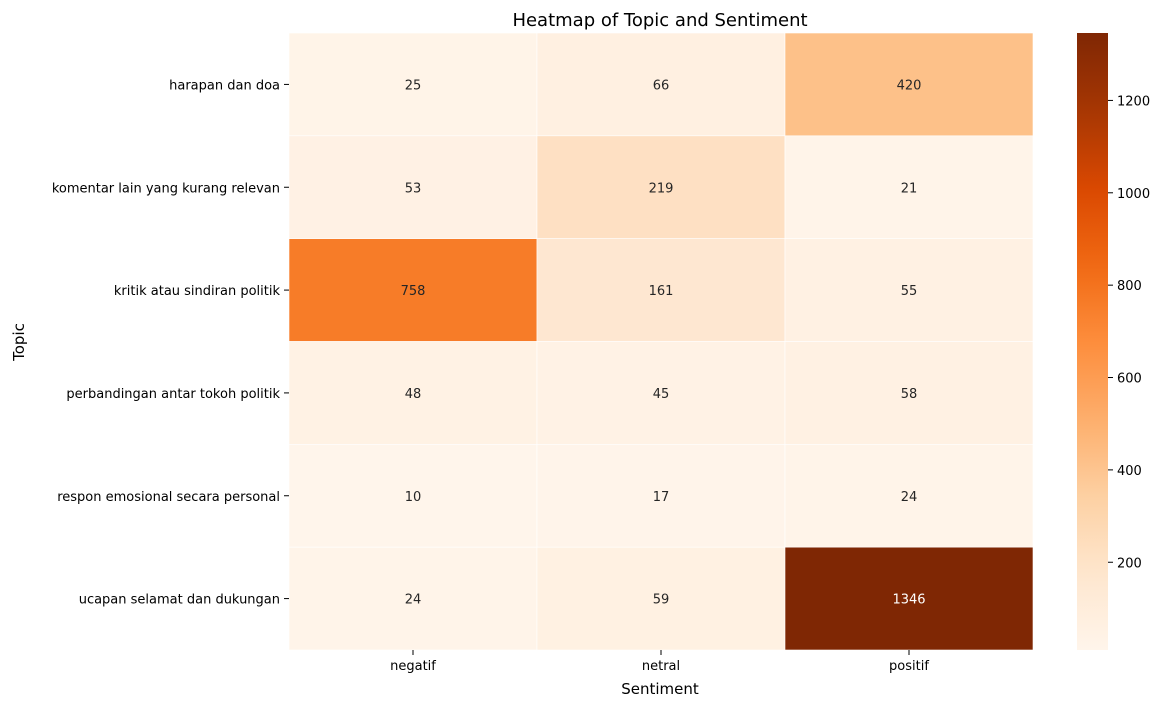 The image size is (1163, 707). What do you see at coordinates (909, 666) in the screenshot?
I see `x-tick-label: positif` at bounding box center [909, 666].